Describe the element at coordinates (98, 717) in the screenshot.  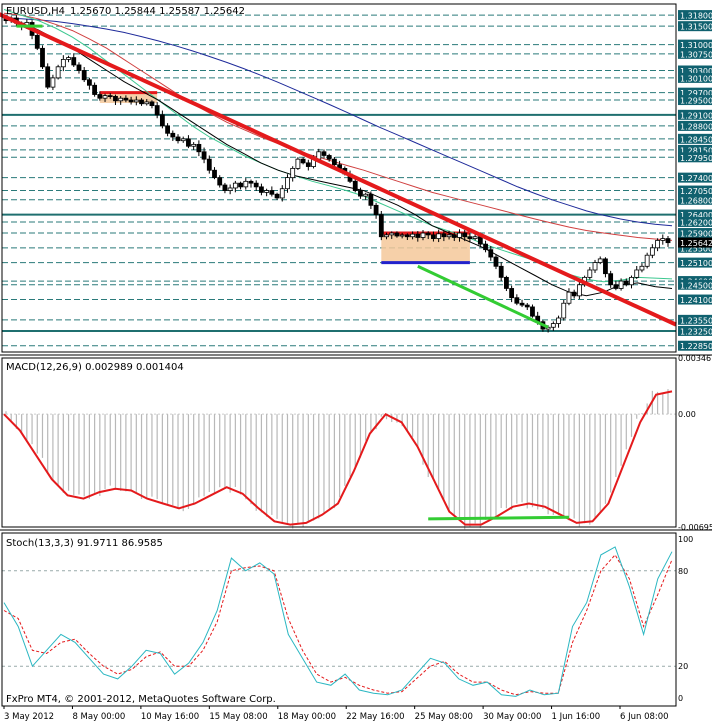
I see `time-tick-label: 8 May 00:00` at that location.